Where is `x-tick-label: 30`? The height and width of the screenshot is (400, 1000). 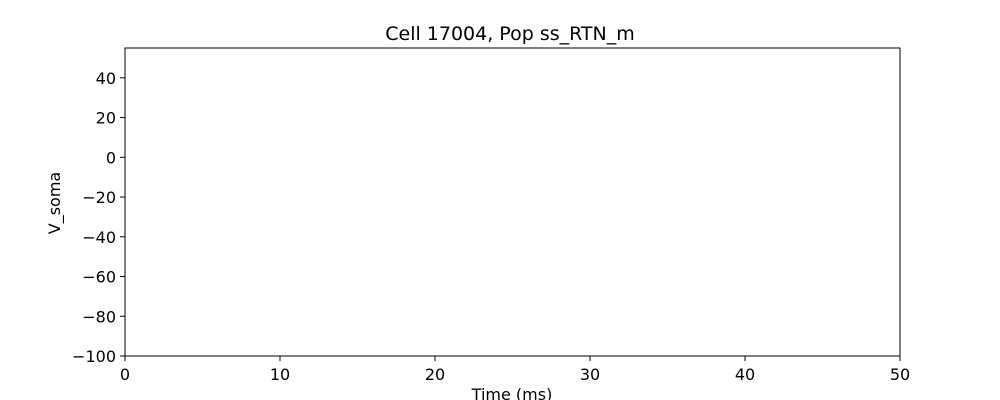 x-tick-label: 30 is located at coordinates (590, 374).